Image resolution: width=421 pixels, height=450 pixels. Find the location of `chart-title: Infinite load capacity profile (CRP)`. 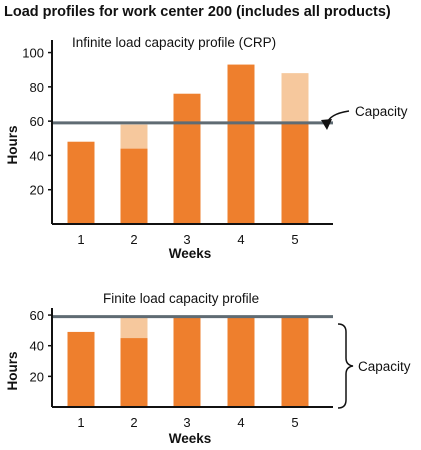

chart-title: Infinite load capacity profile (CRP) is located at coordinates (174, 42).